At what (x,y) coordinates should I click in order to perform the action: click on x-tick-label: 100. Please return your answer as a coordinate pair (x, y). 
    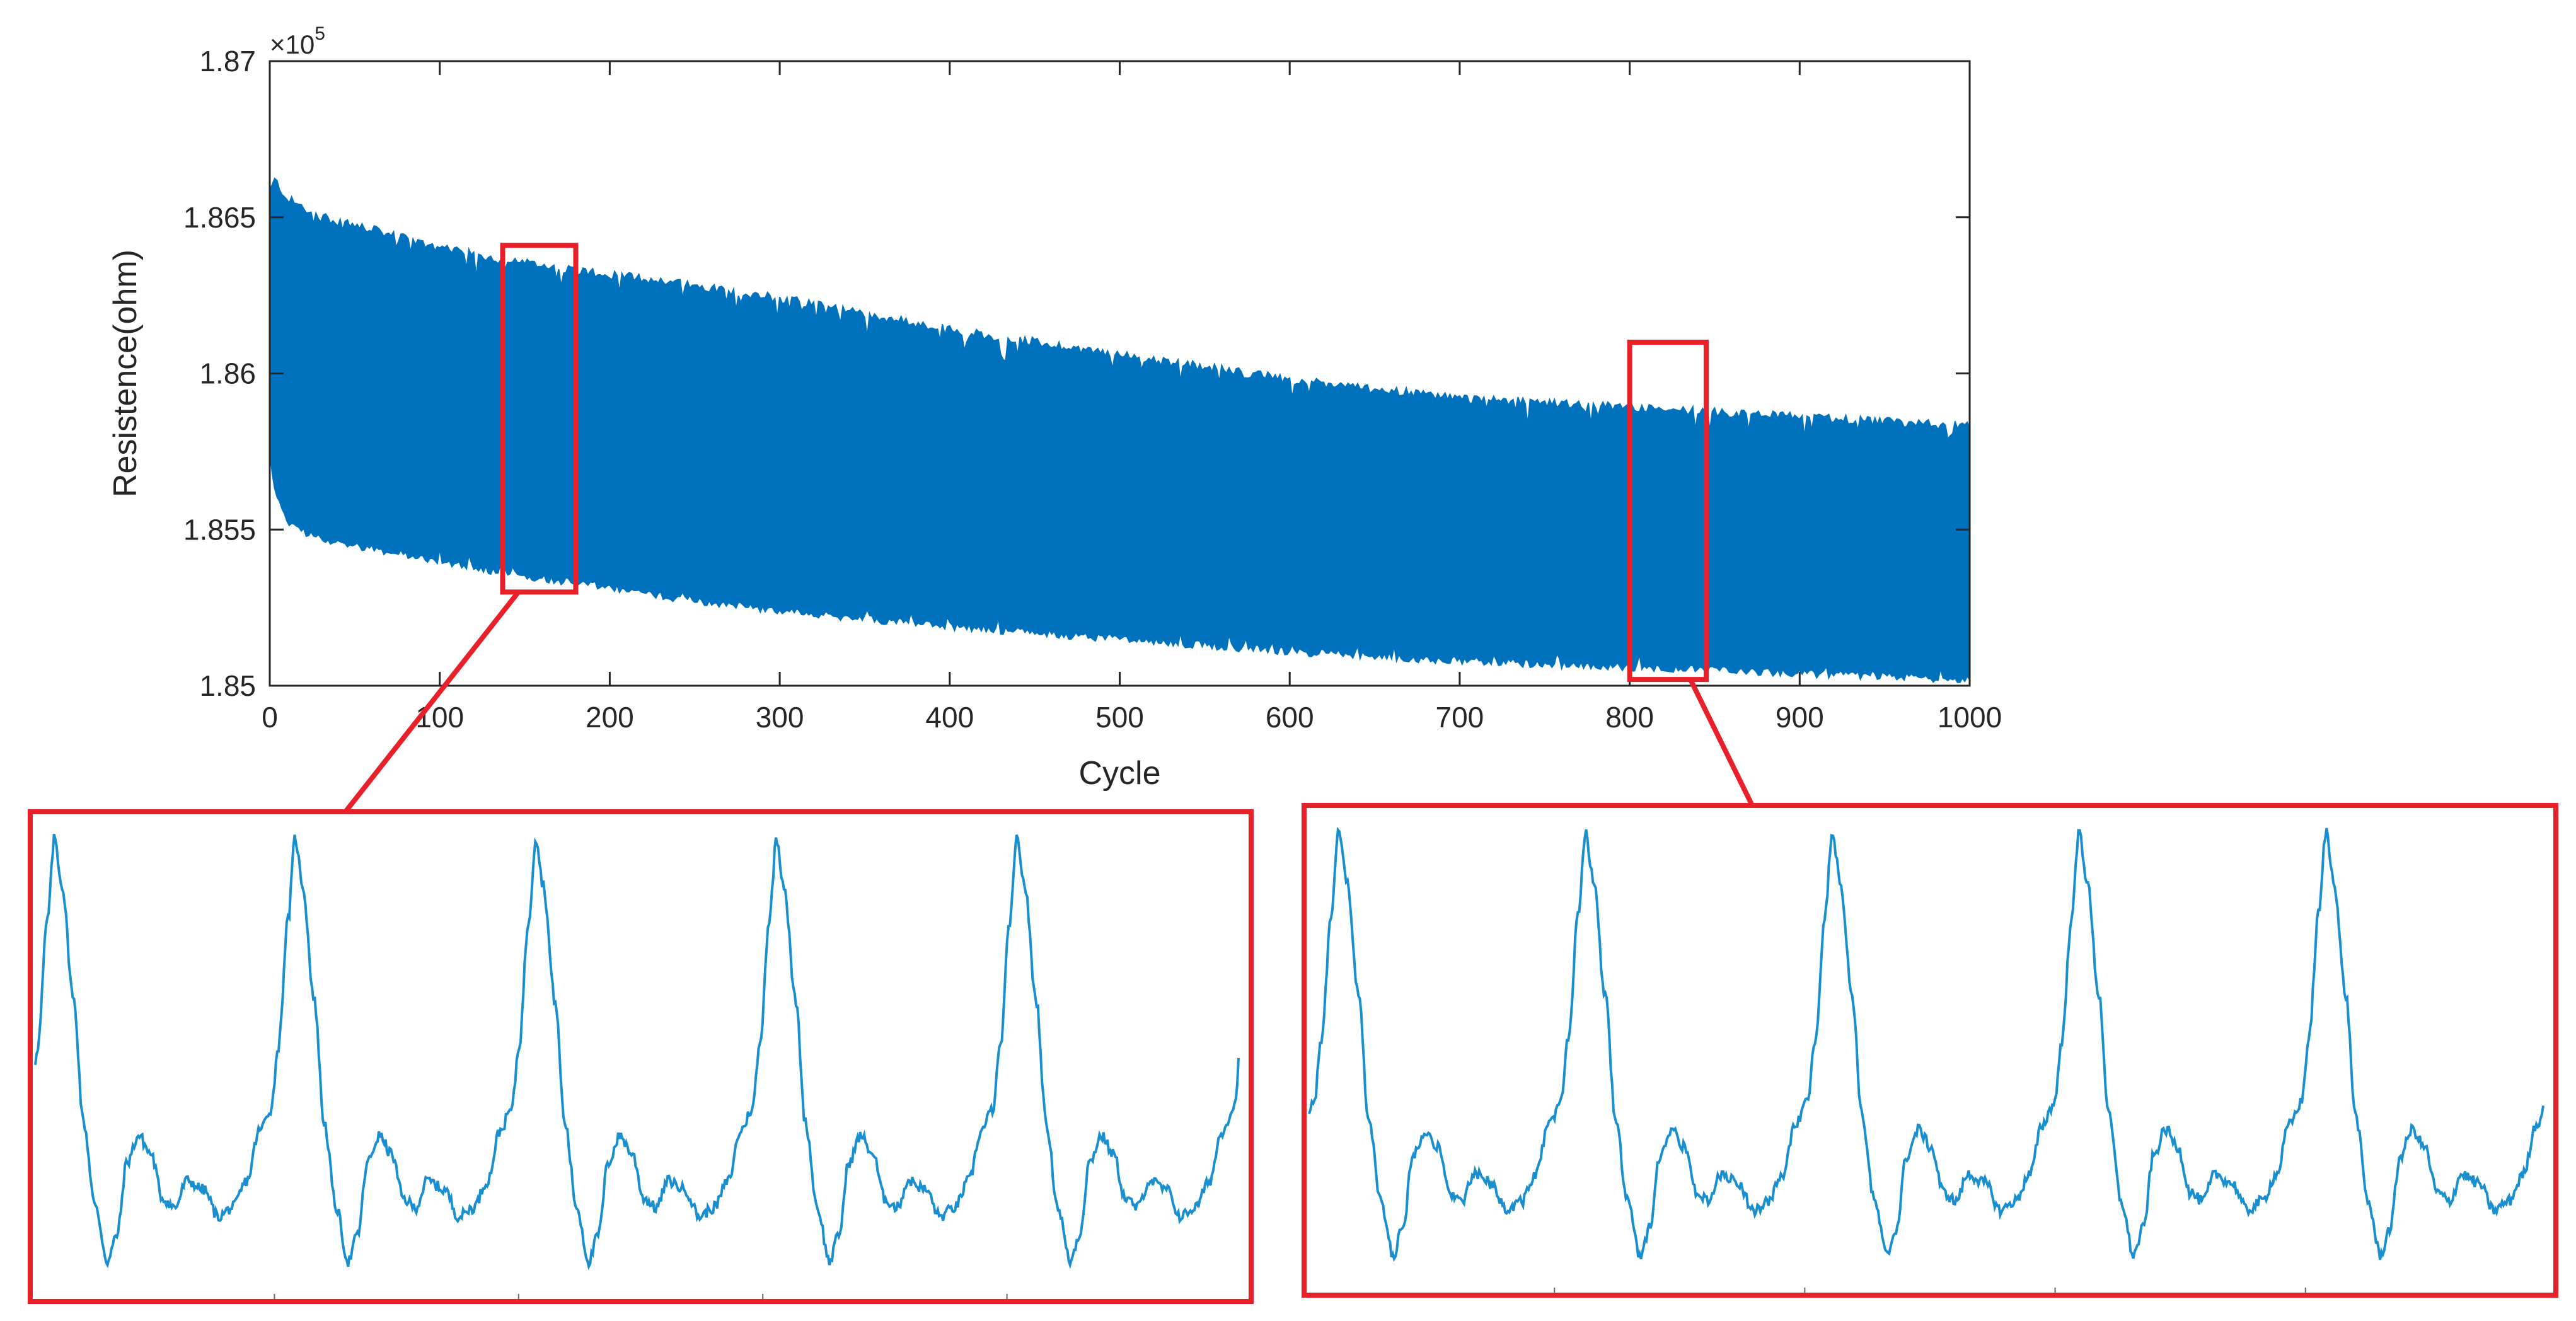
    Looking at the image, I should click on (439, 717).